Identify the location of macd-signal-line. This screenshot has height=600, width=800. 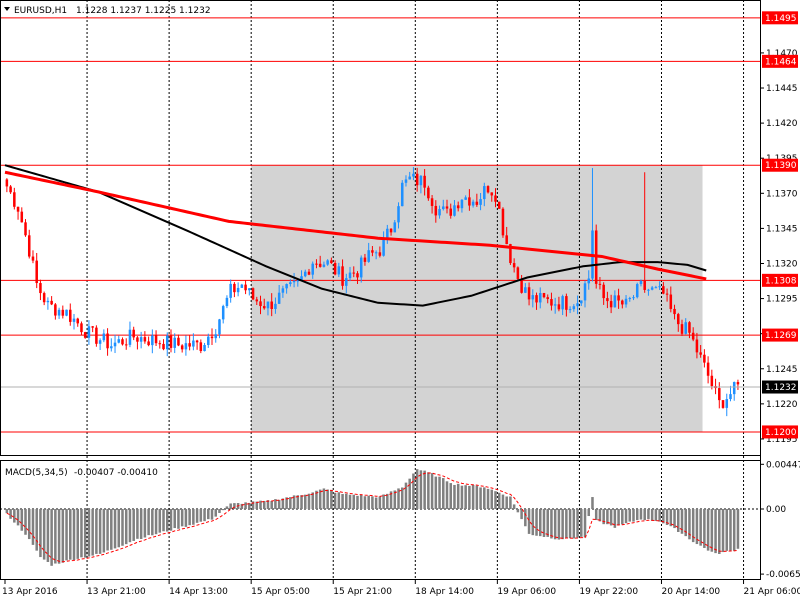
(372, 517).